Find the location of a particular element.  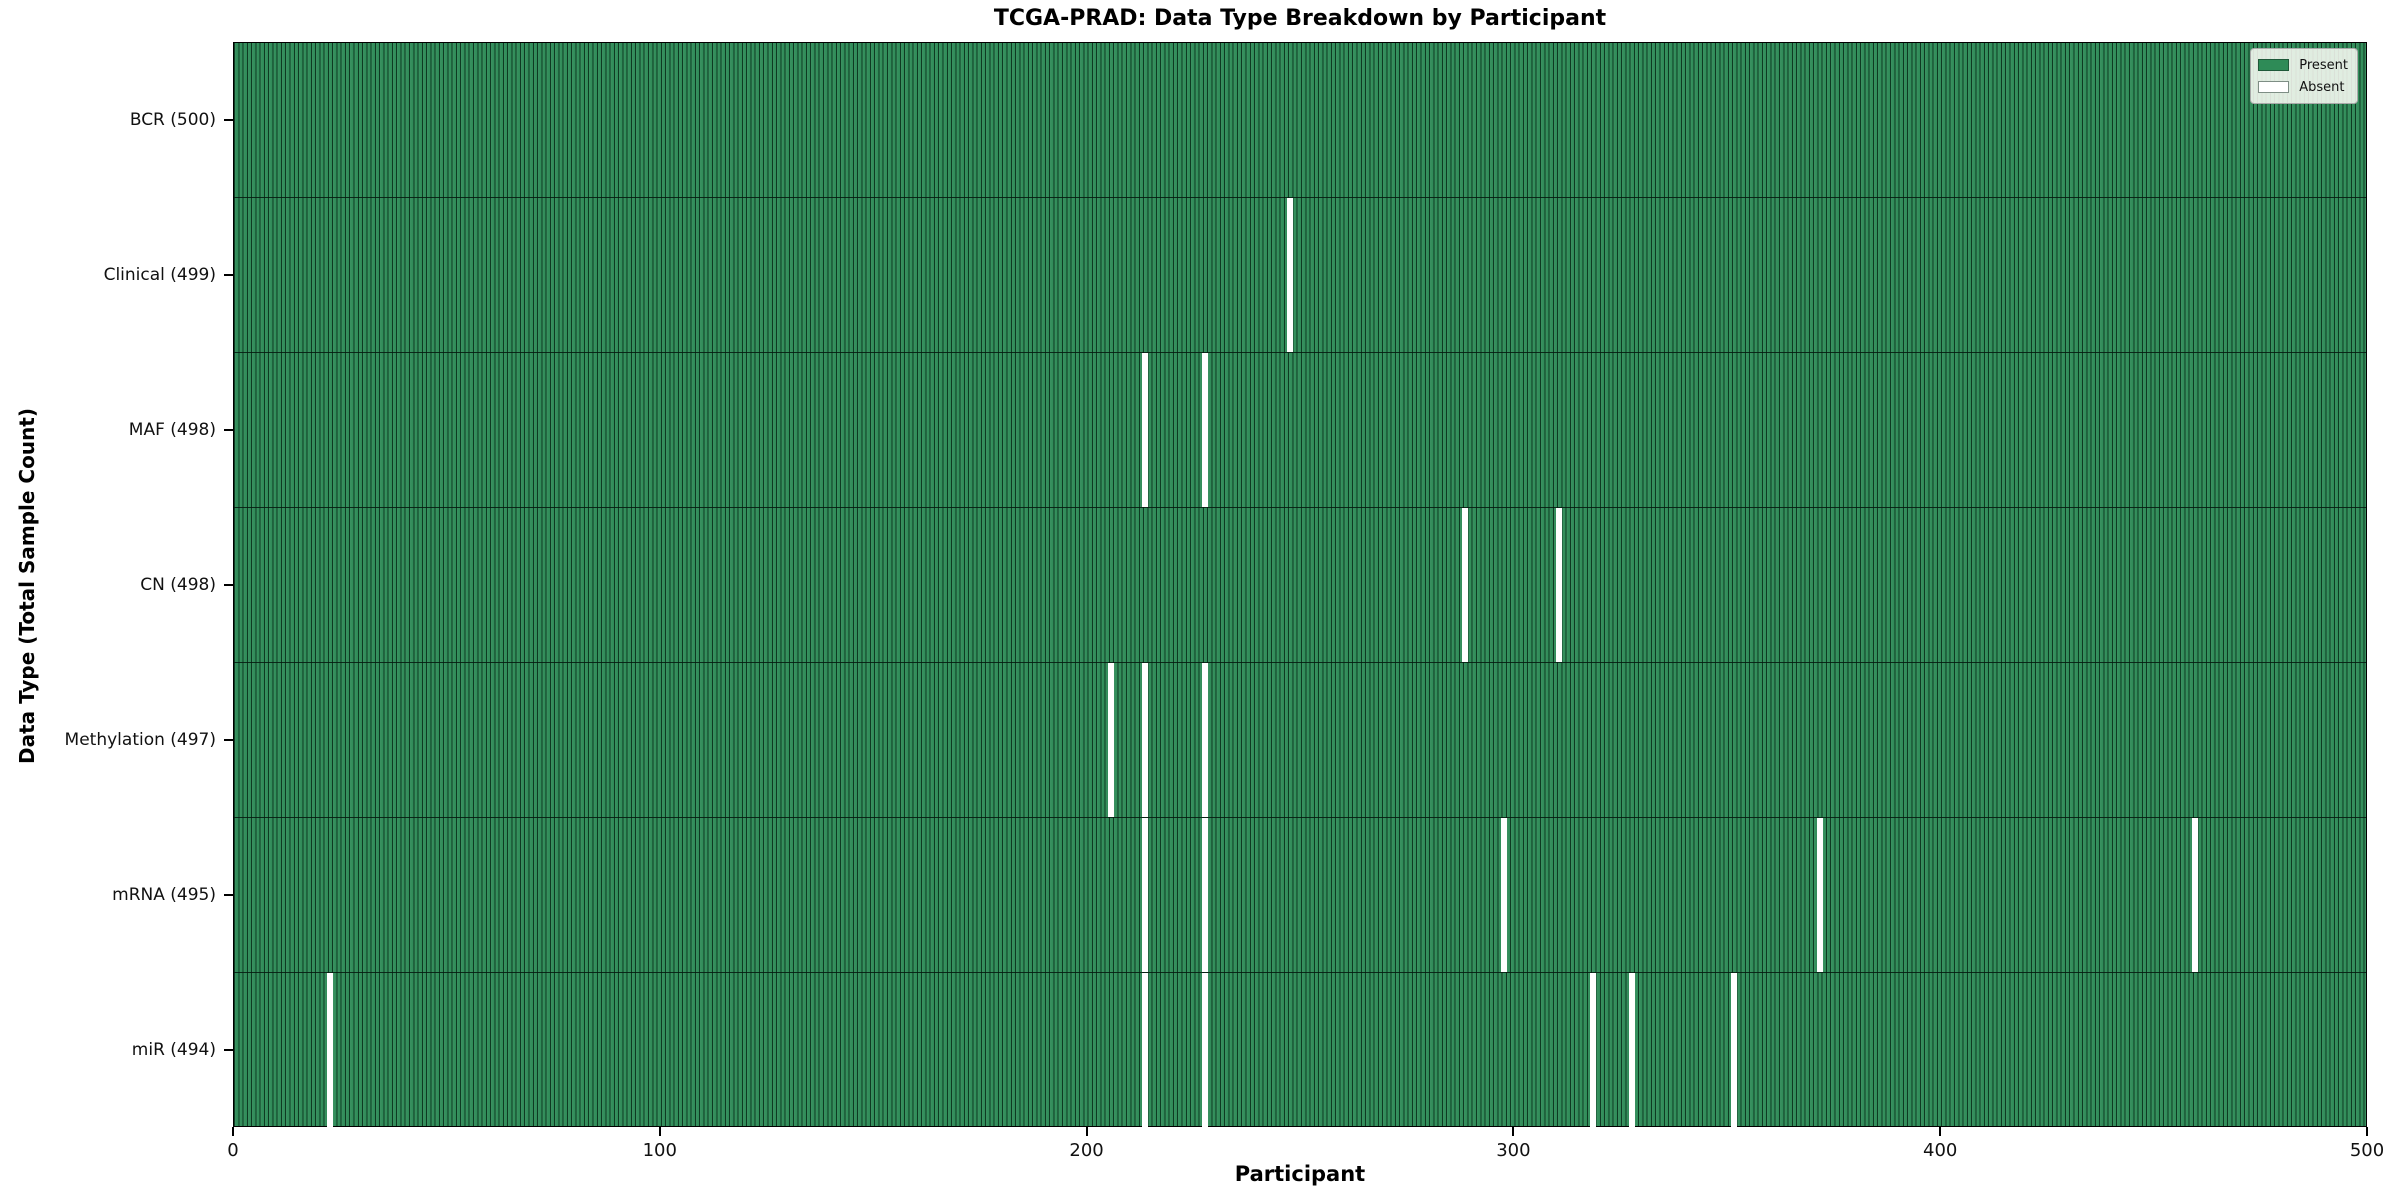

legend-present-label: Present is located at coordinates (2323, 65).